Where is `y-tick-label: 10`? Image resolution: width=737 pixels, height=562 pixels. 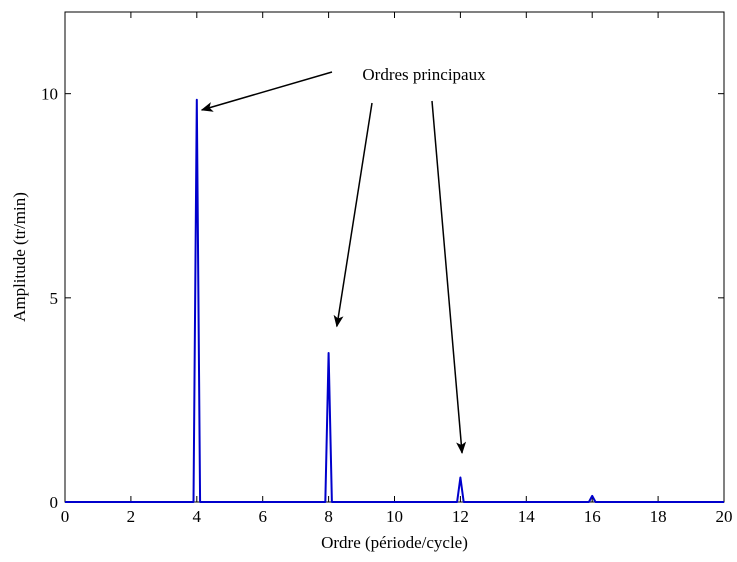
y-tick-label: 10 is located at coordinates (49, 94).